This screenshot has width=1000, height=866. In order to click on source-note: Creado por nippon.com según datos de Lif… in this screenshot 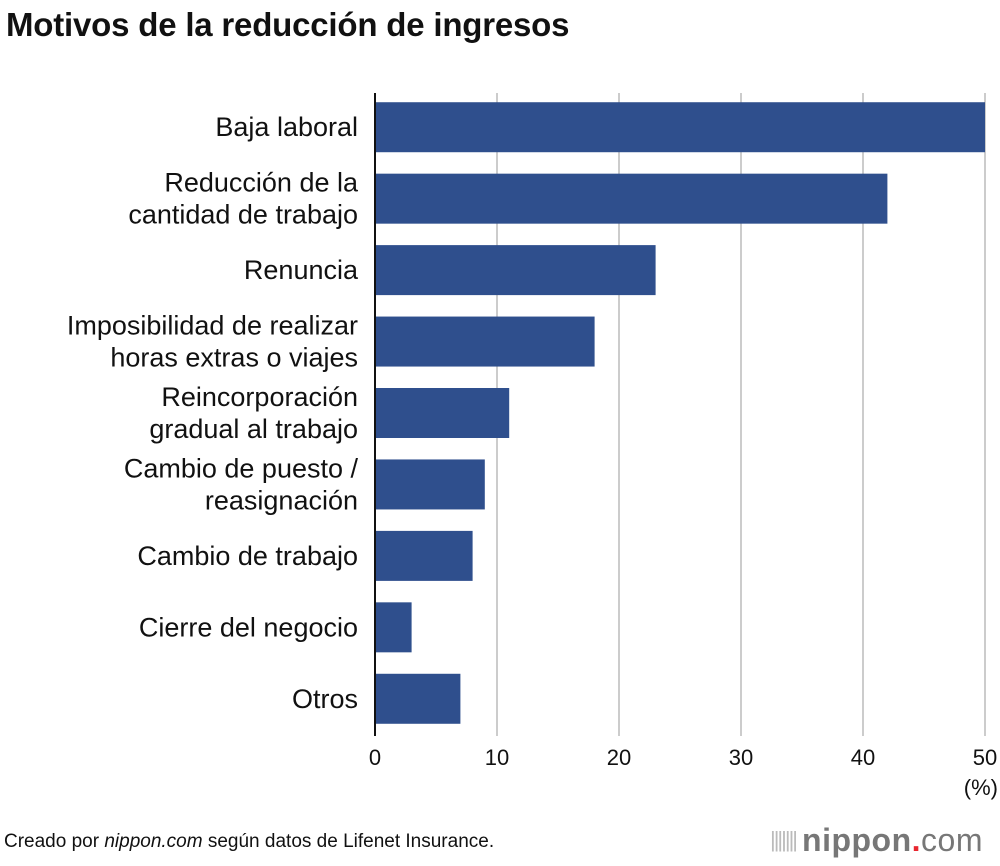, I will do `click(249, 842)`.